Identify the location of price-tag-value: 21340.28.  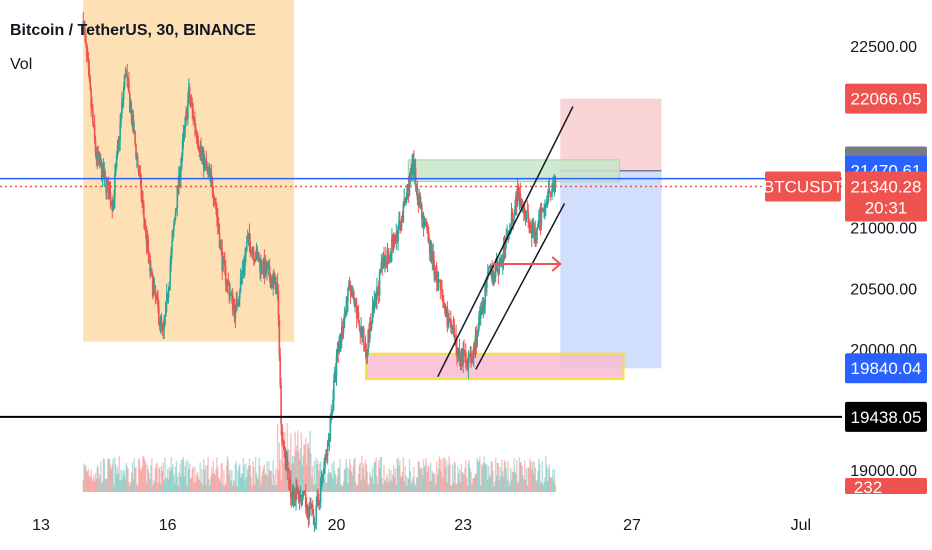
(886, 186).